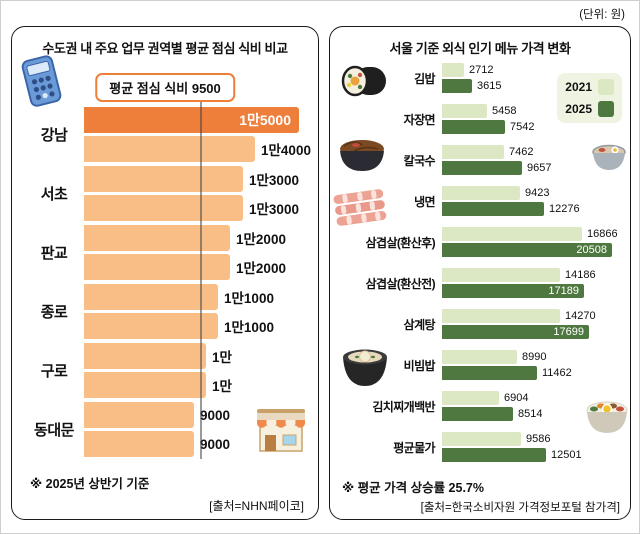 Image resolution: width=640 pixels, height=534 pixels. I want to click on menu-bar-row: 9657, so click(535, 168).